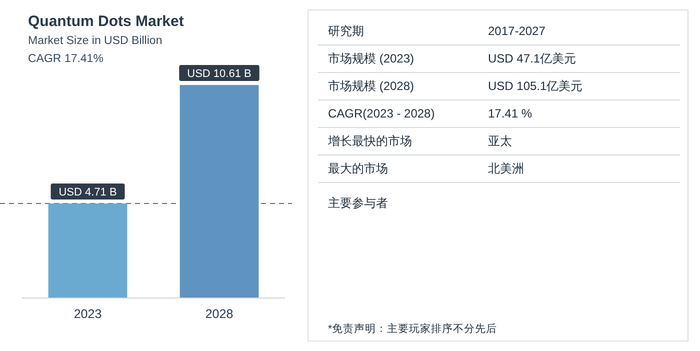 Image resolution: width=700 pixels, height=351 pixels. What do you see at coordinates (66, 59) in the screenshot?
I see `text: CAGR 17.41%` at bounding box center [66, 59].